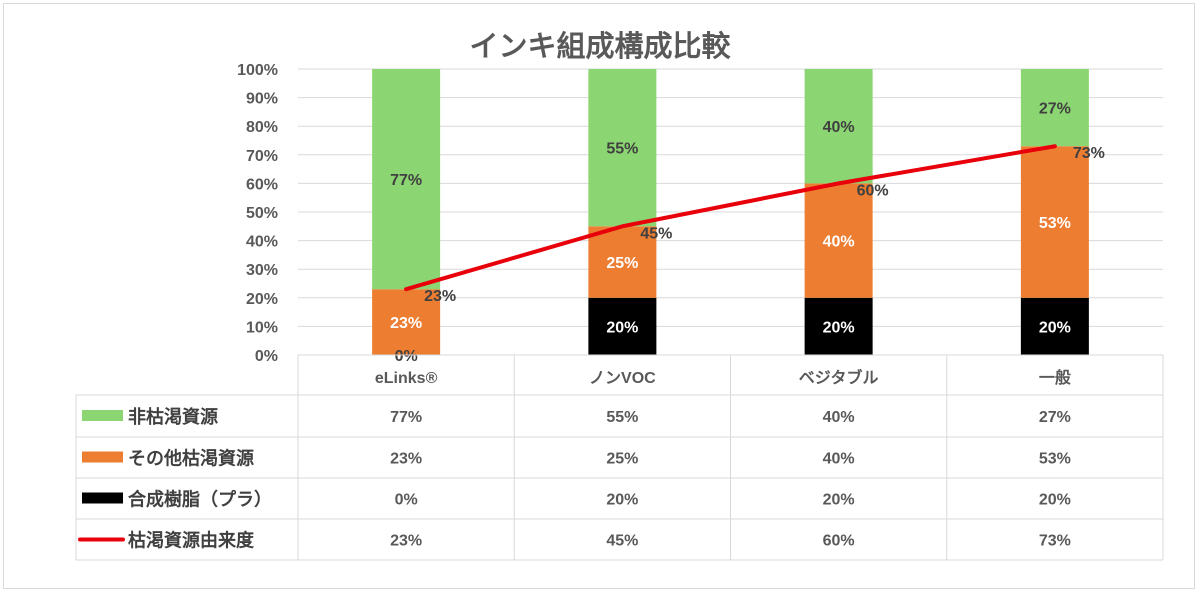 The width and height of the screenshot is (1200, 594). Describe the element at coordinates (622, 459) in the screenshot. I see `table-cell-value: 25%` at that location.